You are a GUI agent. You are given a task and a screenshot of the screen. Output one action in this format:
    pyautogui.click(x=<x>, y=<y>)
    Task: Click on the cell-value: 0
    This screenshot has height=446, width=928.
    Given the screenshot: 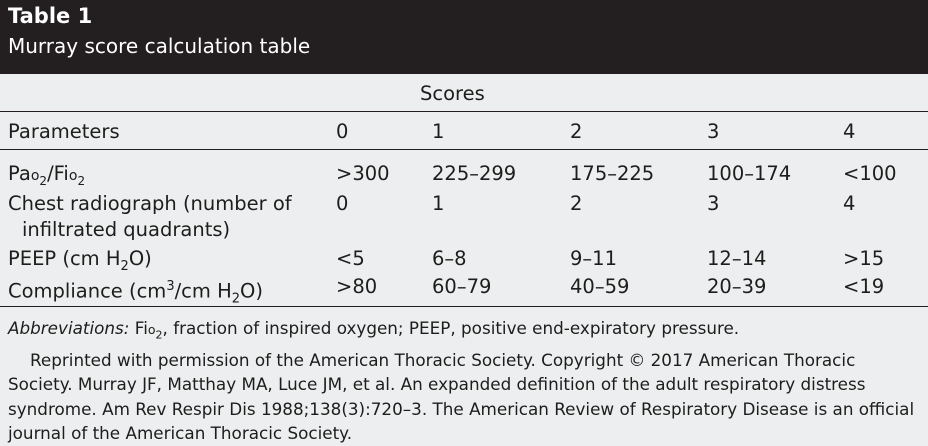 What is the action you would take?
    pyautogui.click(x=342, y=203)
    